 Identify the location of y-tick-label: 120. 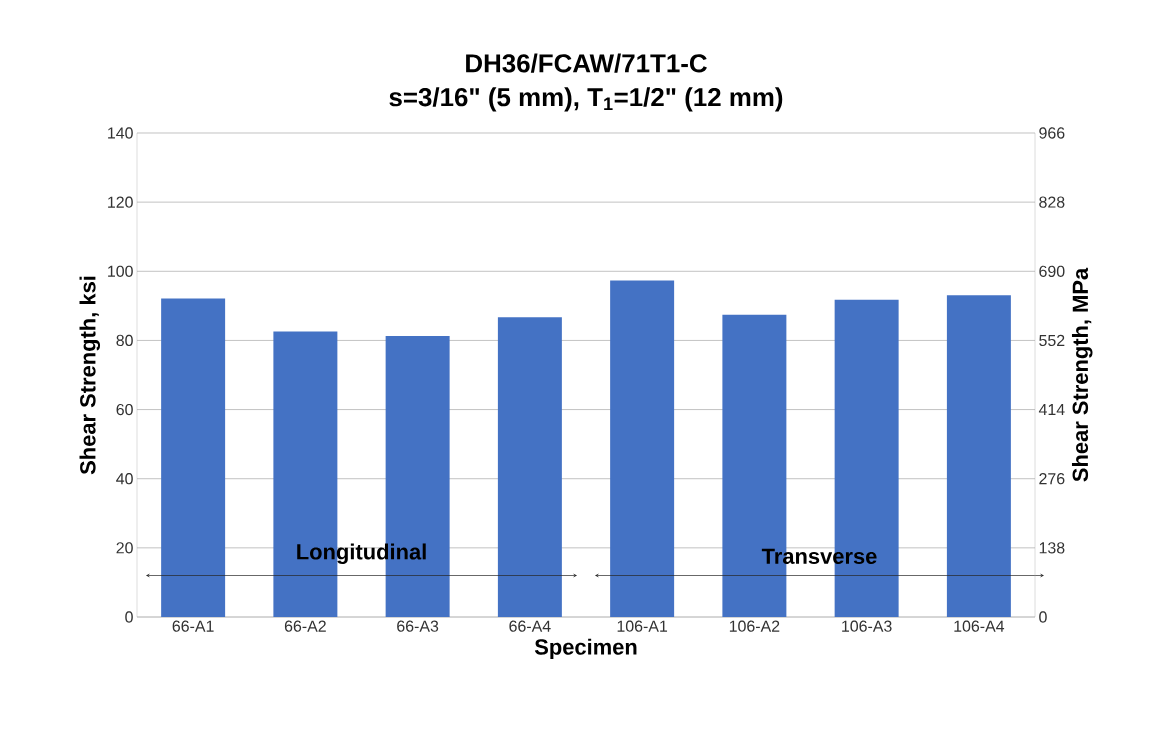
(120, 202).